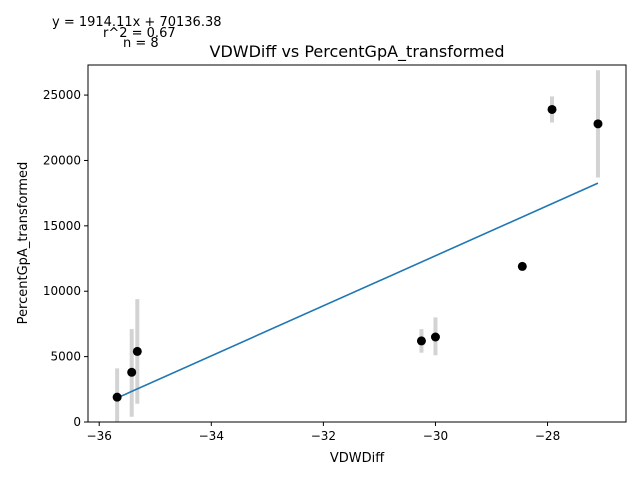 This screenshot has height=480, width=640. What do you see at coordinates (62, 226) in the screenshot?
I see `y-tick-label: 15000` at bounding box center [62, 226].